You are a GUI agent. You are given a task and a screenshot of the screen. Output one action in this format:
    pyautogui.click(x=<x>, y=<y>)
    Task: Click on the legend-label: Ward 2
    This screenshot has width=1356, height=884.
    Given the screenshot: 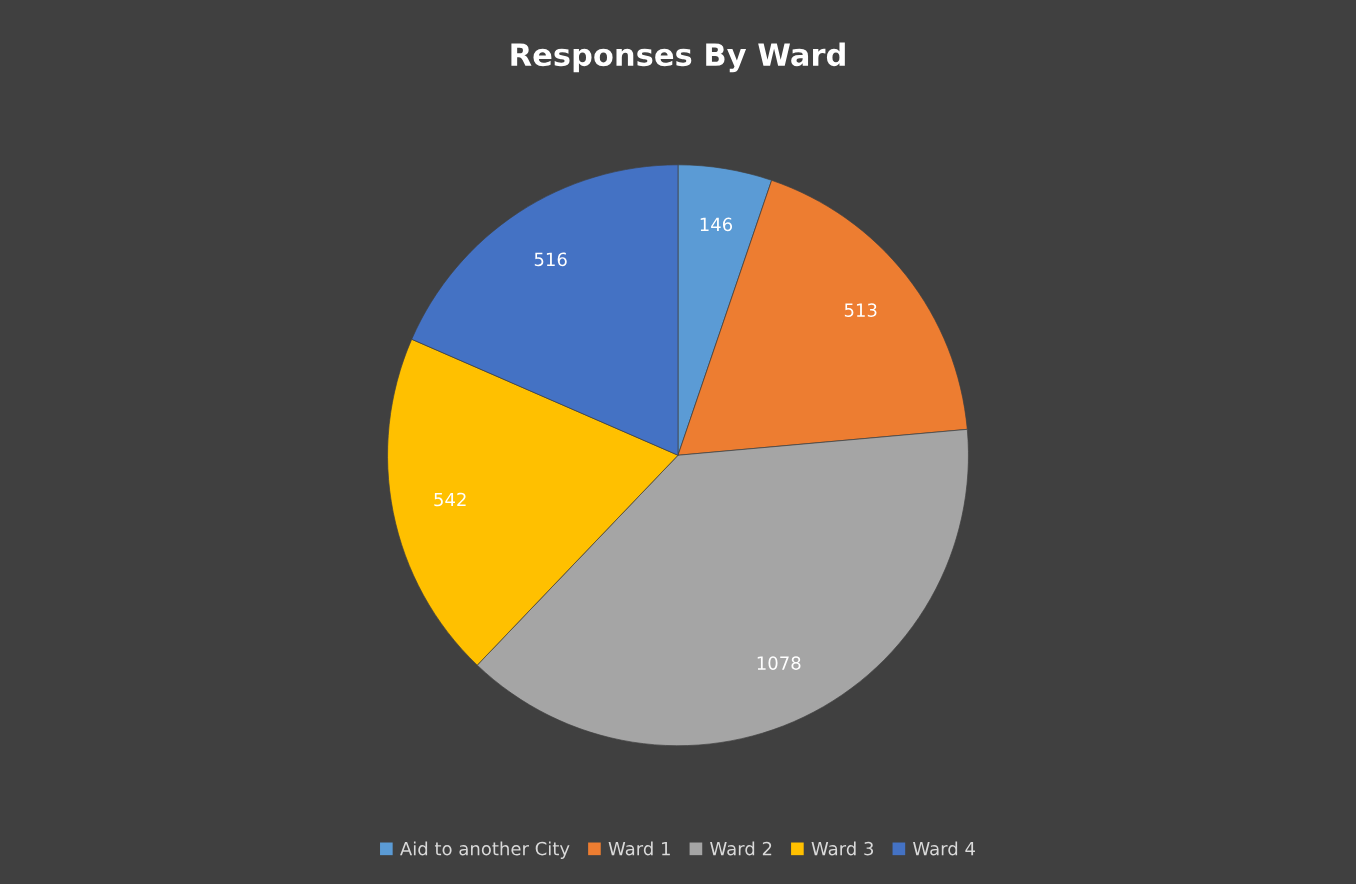 What is the action you would take?
    pyautogui.click(x=741, y=848)
    